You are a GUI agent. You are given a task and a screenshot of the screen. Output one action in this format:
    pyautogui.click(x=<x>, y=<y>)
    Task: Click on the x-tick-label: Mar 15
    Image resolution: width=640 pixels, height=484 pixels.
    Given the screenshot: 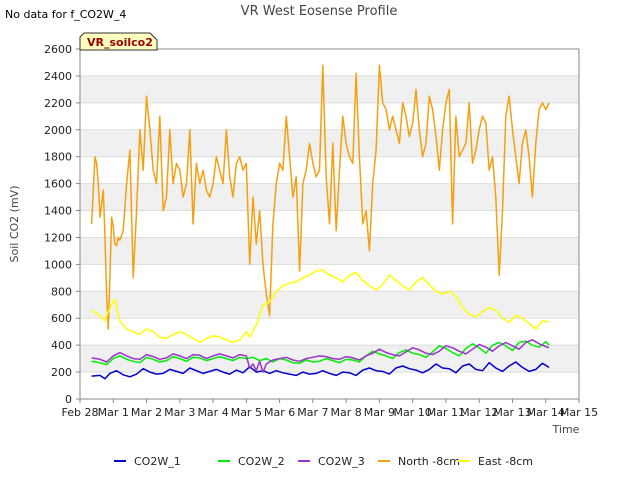 What is the action you would take?
    pyautogui.click(x=579, y=412)
    